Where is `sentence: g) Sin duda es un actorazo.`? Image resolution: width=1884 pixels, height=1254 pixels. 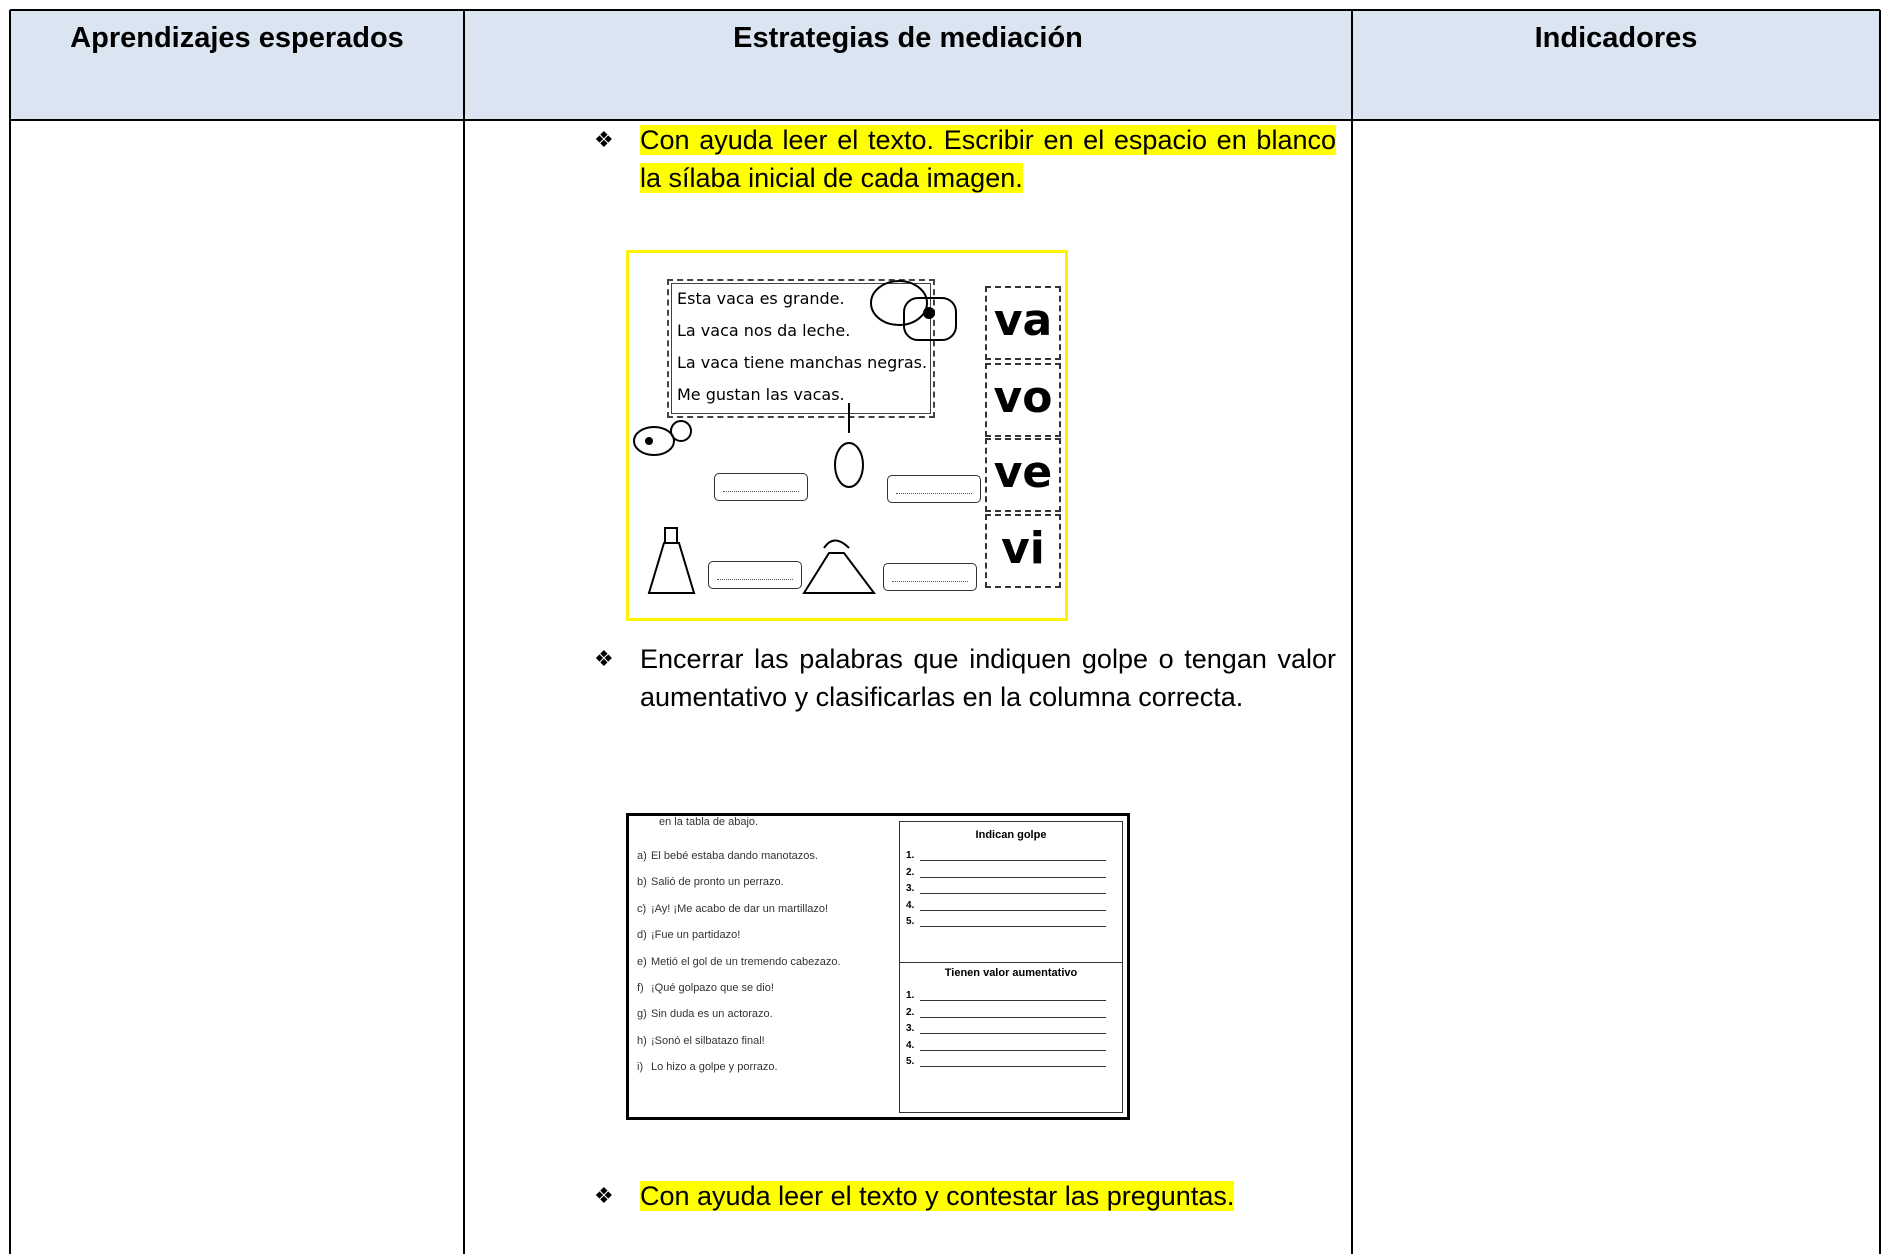
sentence: g) Sin duda es un actorazo. is located at coordinates (705, 1014).